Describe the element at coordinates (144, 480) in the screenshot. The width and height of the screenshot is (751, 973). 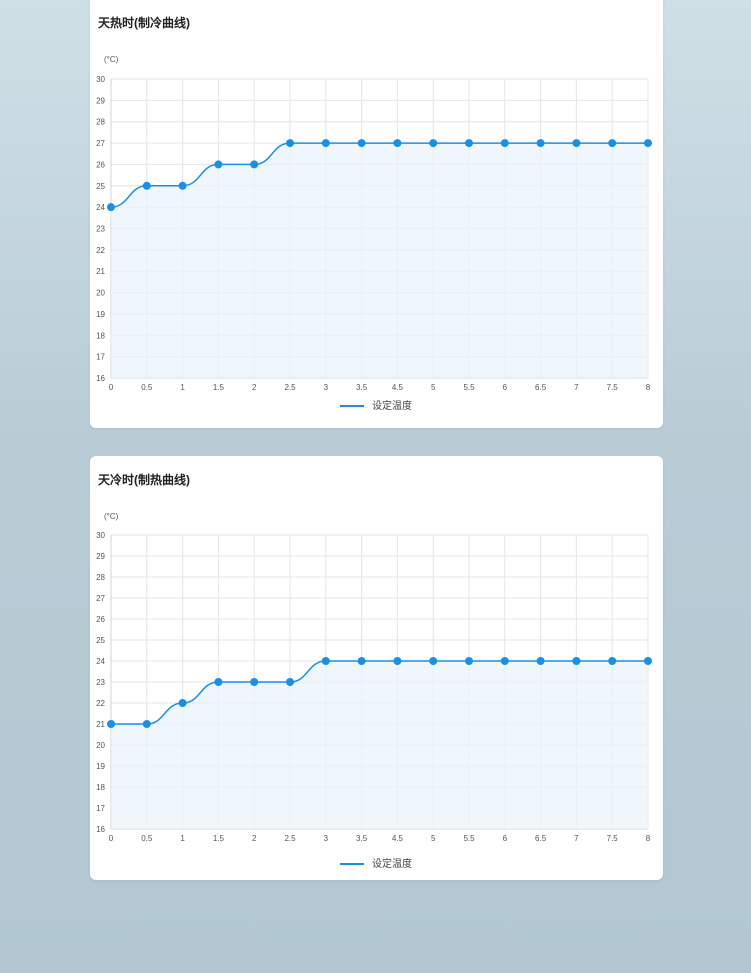
I see `chart-title: 天冷时(制热曲线)` at that location.